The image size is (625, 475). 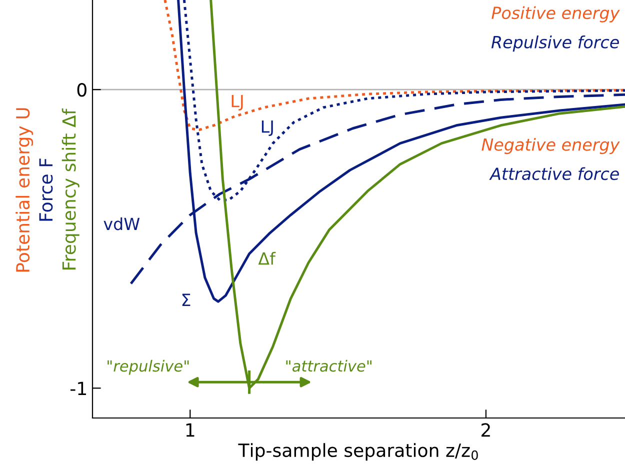 I want to click on annotation: Negative energy, so click(x=551, y=146).